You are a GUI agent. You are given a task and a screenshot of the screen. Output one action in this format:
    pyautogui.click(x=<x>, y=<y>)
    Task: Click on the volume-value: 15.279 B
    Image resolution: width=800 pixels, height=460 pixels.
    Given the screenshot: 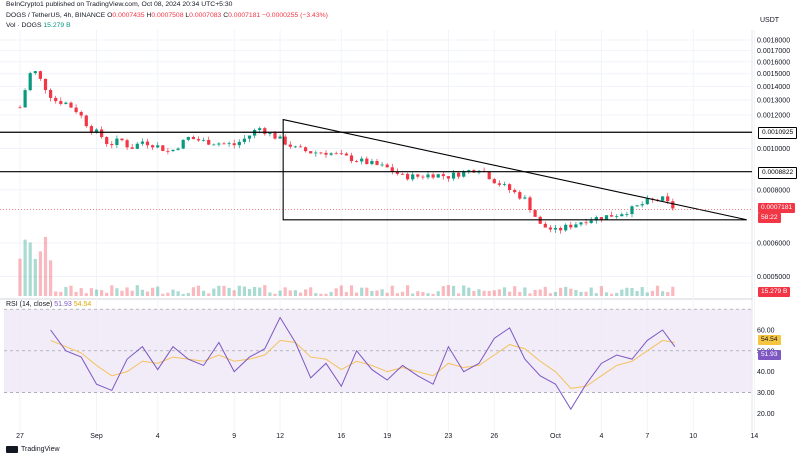 What is the action you would take?
    pyautogui.click(x=57, y=25)
    